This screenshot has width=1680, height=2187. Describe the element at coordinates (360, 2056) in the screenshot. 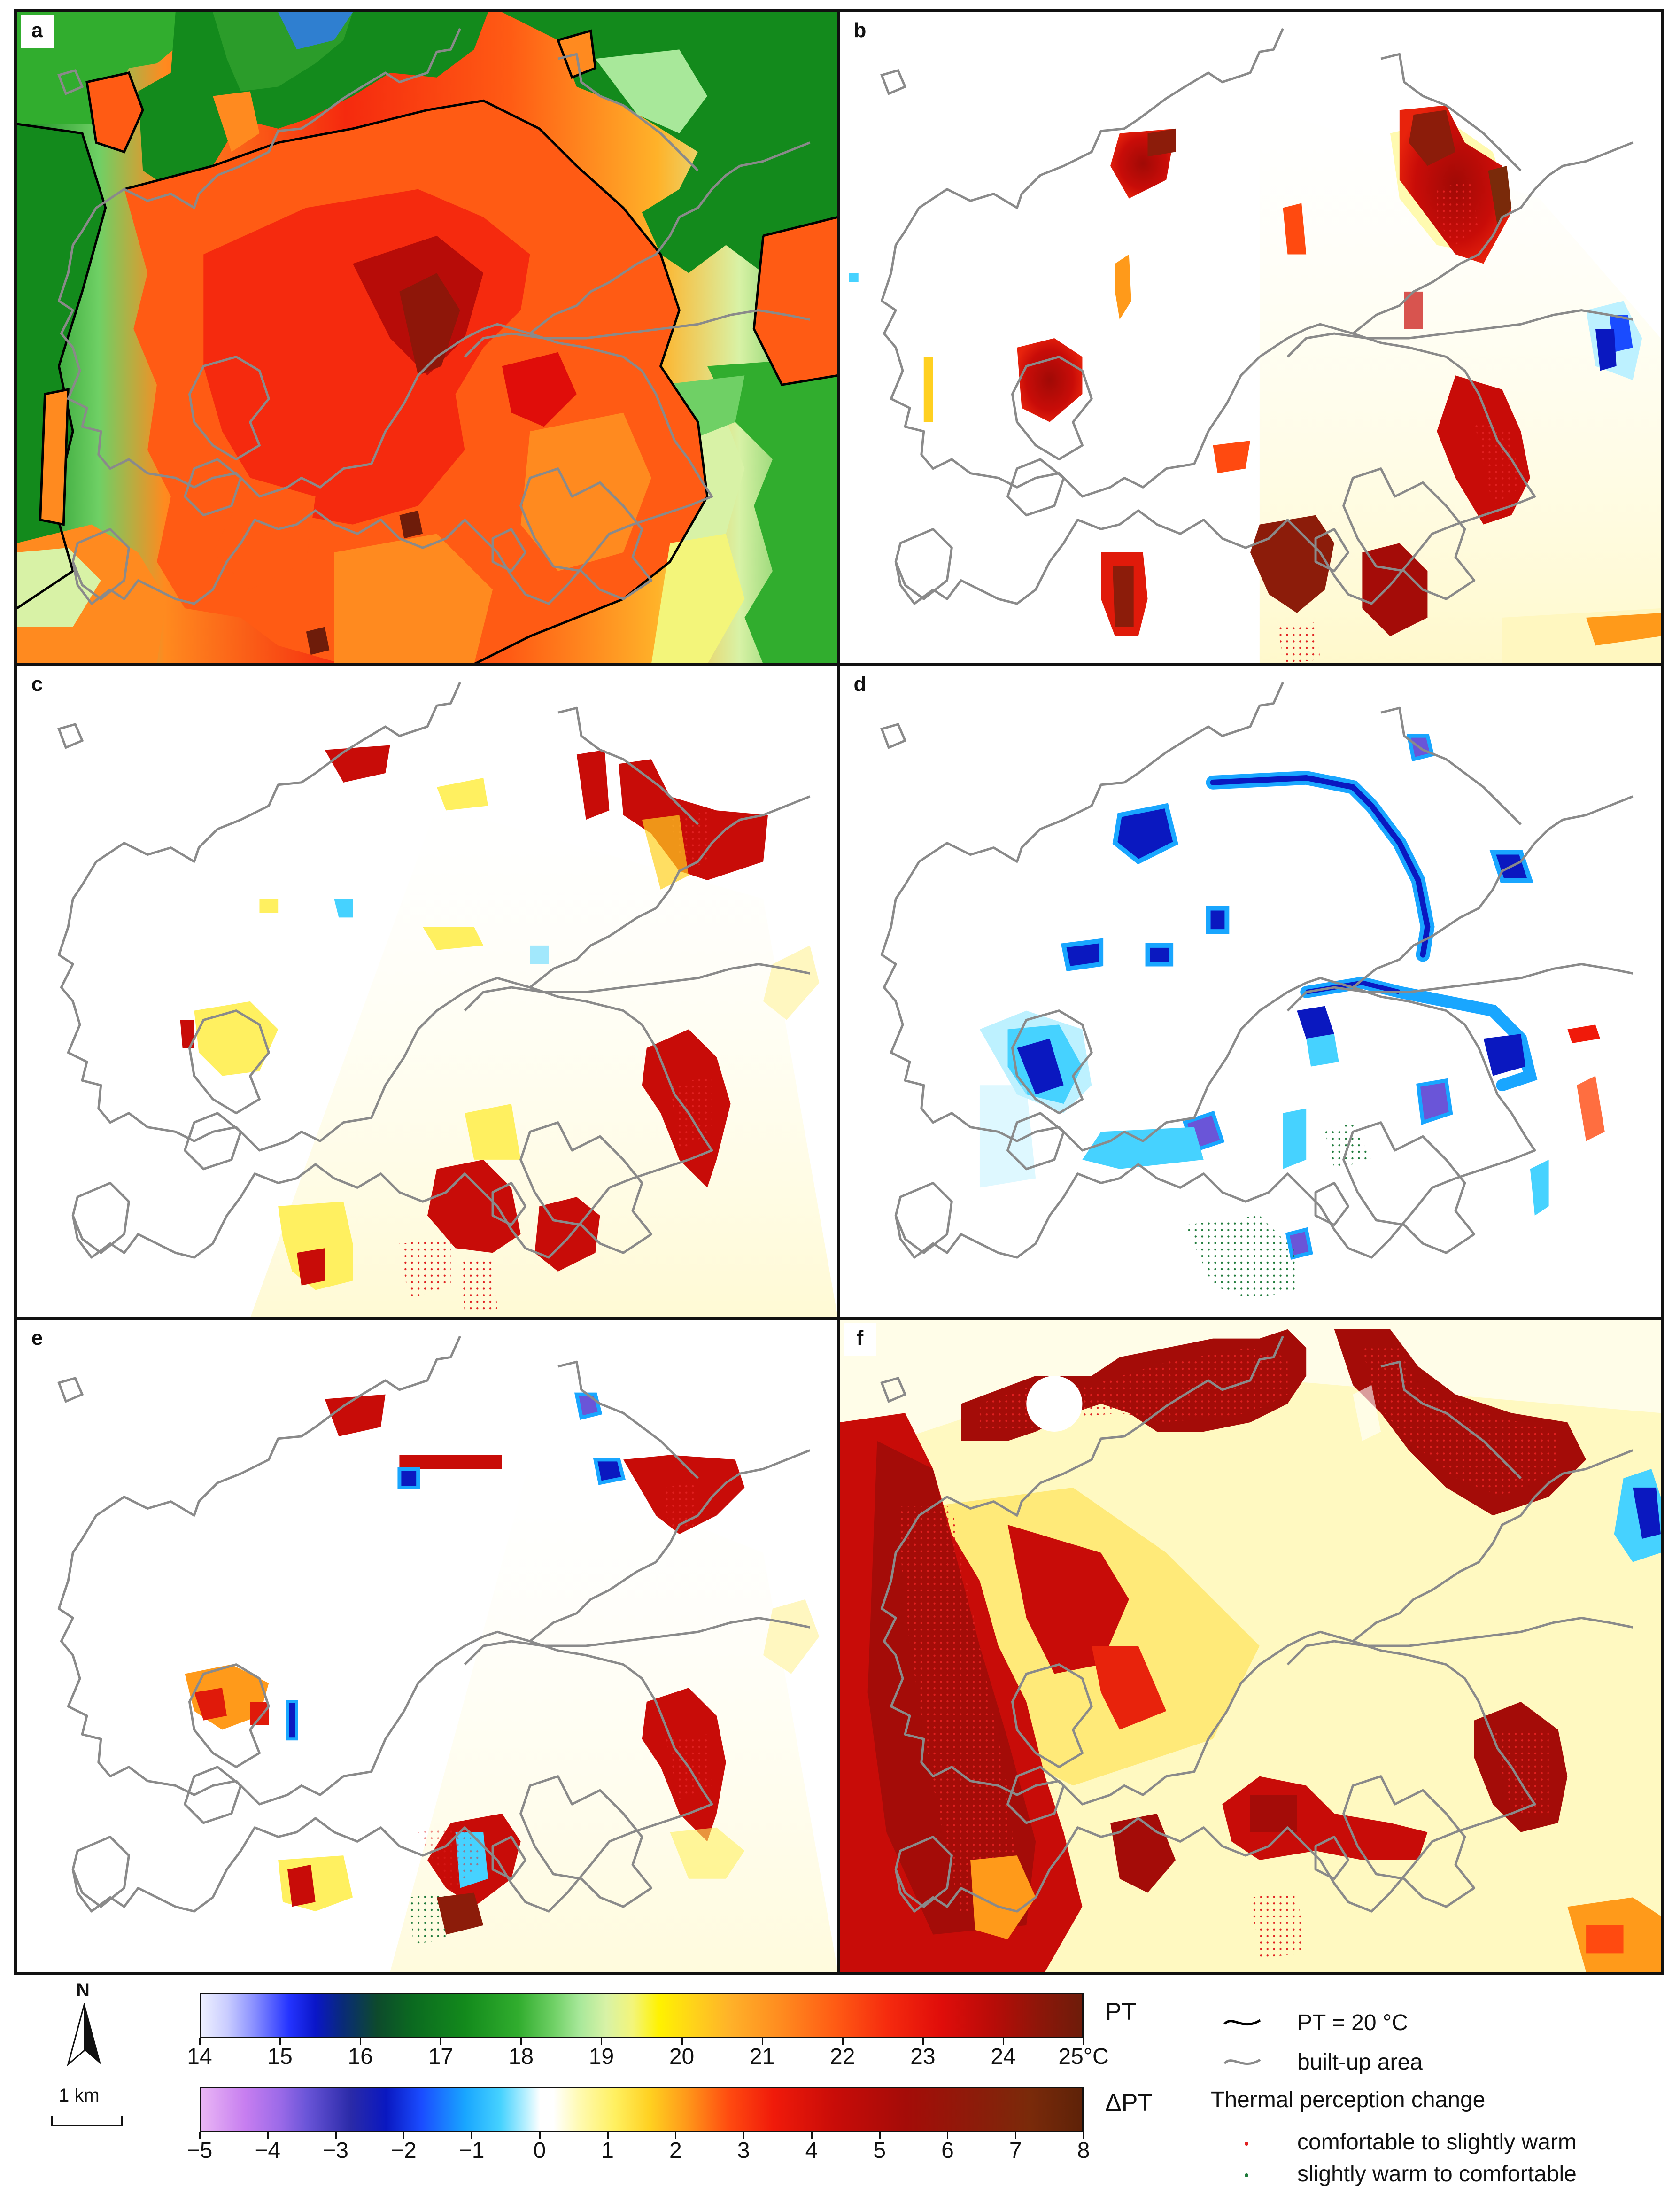

I see `colorbar-tick-label: 16` at that location.